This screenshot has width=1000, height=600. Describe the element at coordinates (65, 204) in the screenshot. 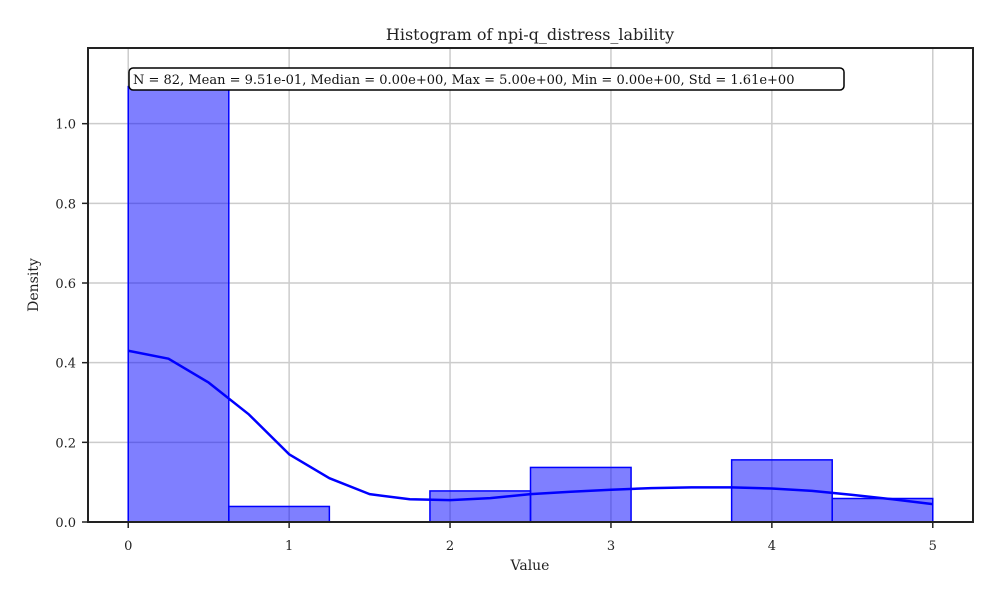

I see `y-tick-label-4: 0.8` at that location.